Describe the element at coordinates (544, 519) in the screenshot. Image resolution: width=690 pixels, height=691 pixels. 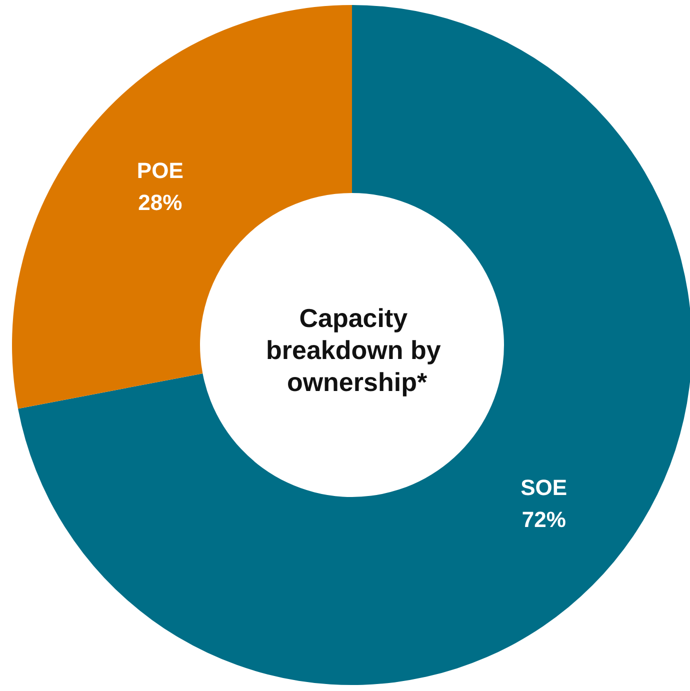
I see `data-label: 72%` at that location.